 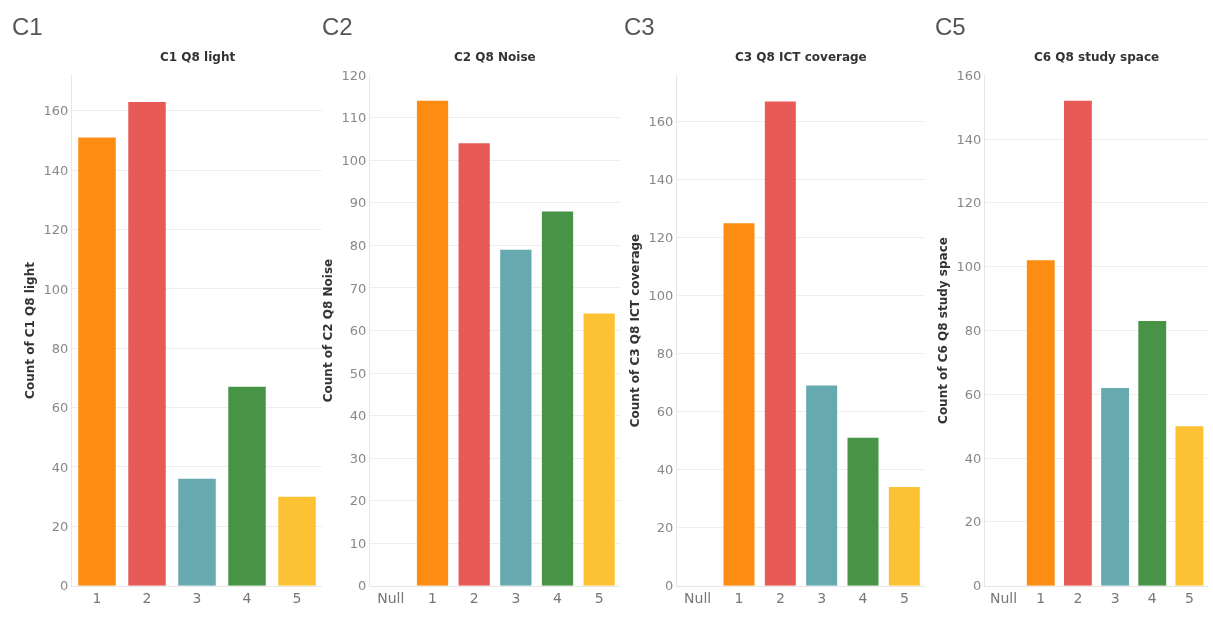 I want to click on text: C1, so click(x=27, y=26).